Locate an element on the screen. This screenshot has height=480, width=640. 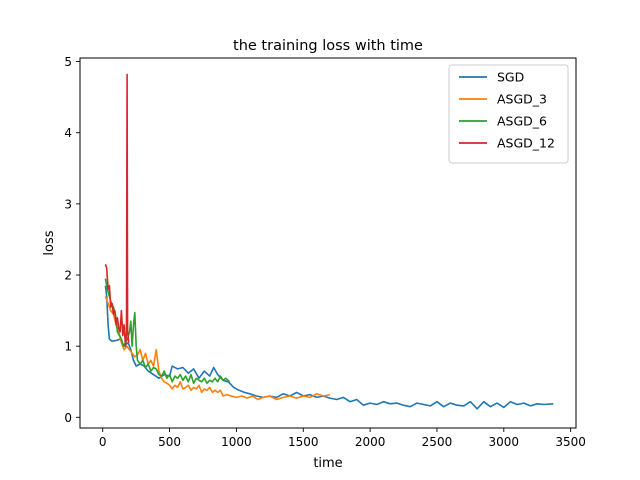
x-axis-label: time is located at coordinates (327, 463).